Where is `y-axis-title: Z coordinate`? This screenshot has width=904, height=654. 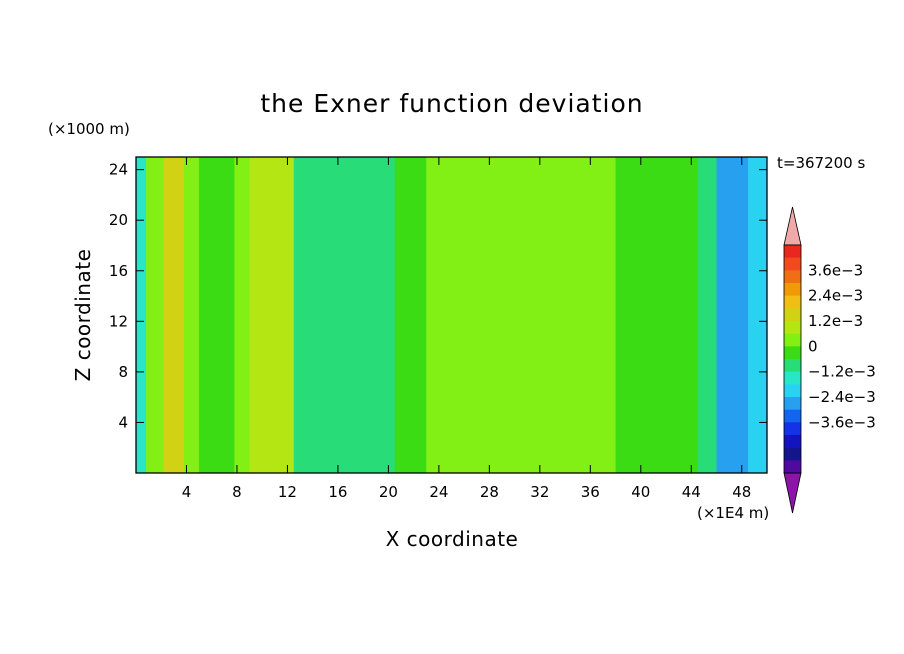
y-axis-title: Z coordinate is located at coordinates (83, 315).